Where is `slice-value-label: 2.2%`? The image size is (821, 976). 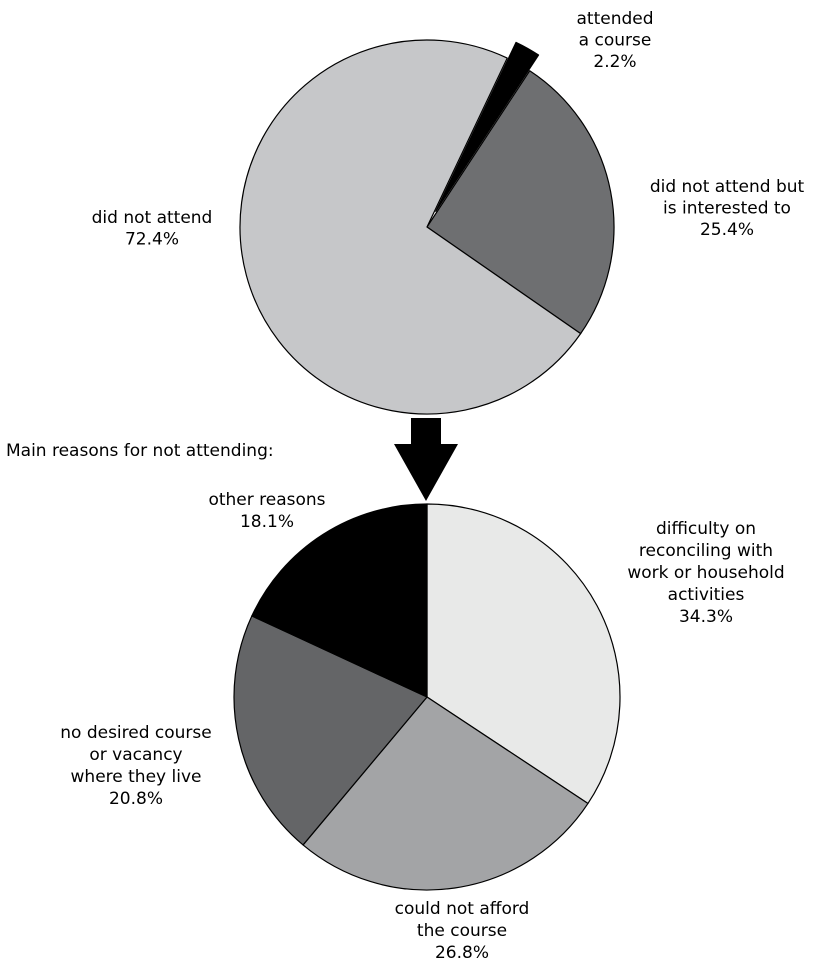 slice-value-label: 2.2% is located at coordinates (614, 62).